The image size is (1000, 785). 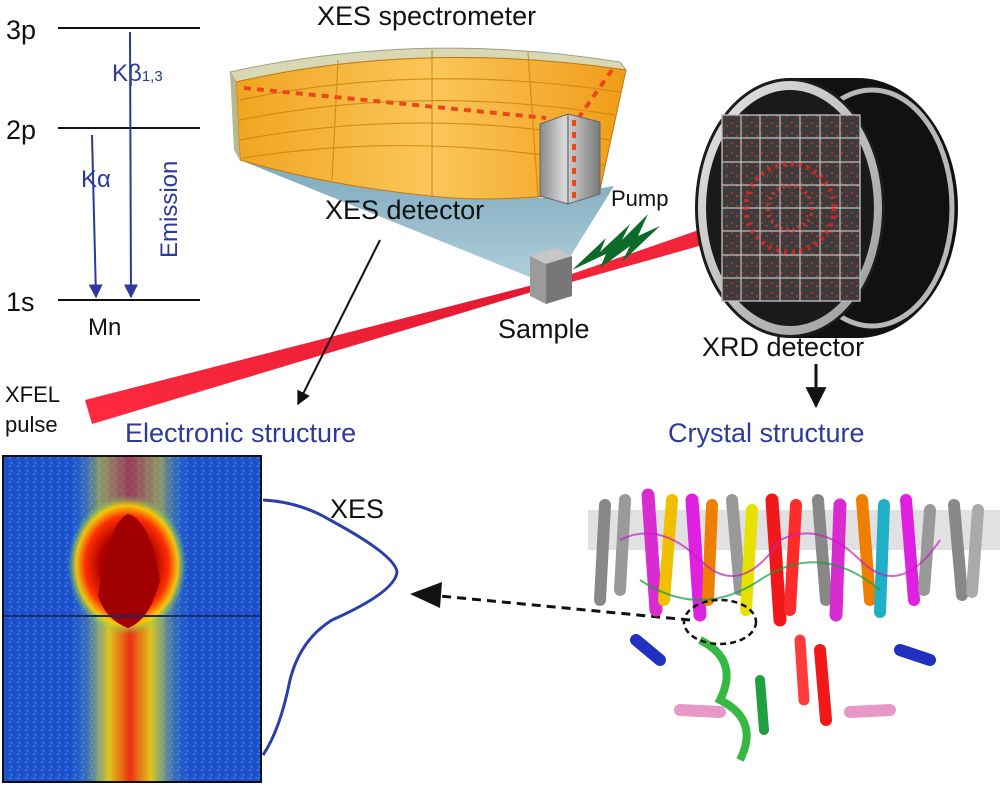 I want to click on mn-arrow-head, so click(x=426, y=595).